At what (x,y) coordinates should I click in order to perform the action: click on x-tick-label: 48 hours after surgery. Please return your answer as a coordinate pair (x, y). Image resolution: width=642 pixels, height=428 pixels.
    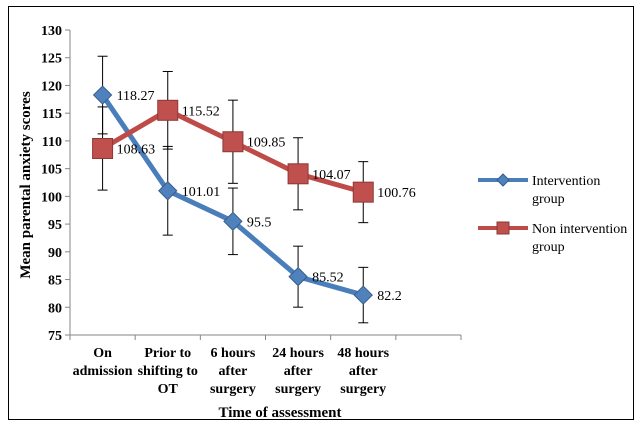
    Looking at the image, I should click on (363, 371).